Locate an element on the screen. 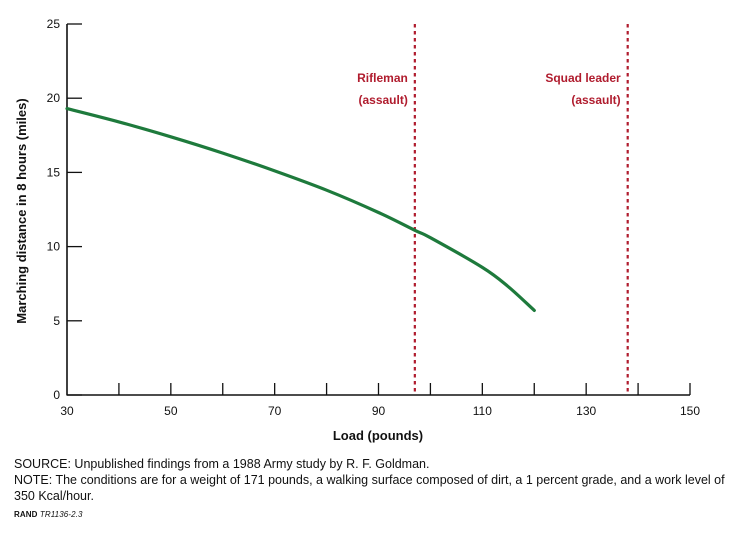 This screenshot has width=750, height=539. y-tick-label: 25 is located at coordinates (54, 24).